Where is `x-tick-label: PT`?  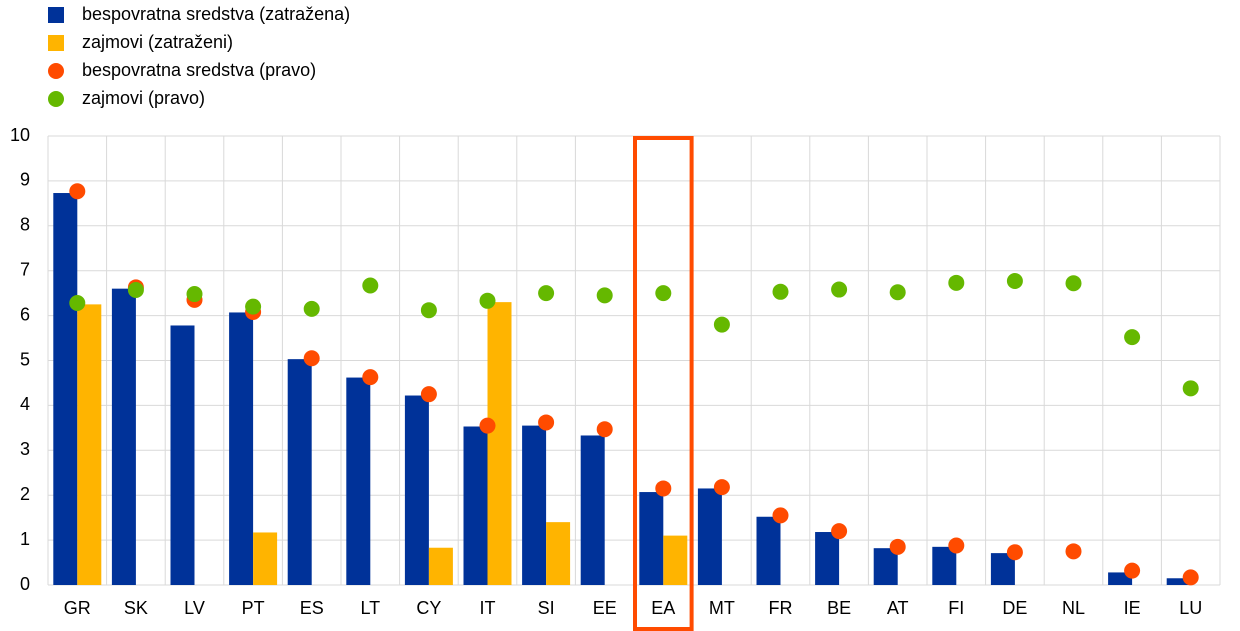
x-tick-label: PT is located at coordinates (253, 608).